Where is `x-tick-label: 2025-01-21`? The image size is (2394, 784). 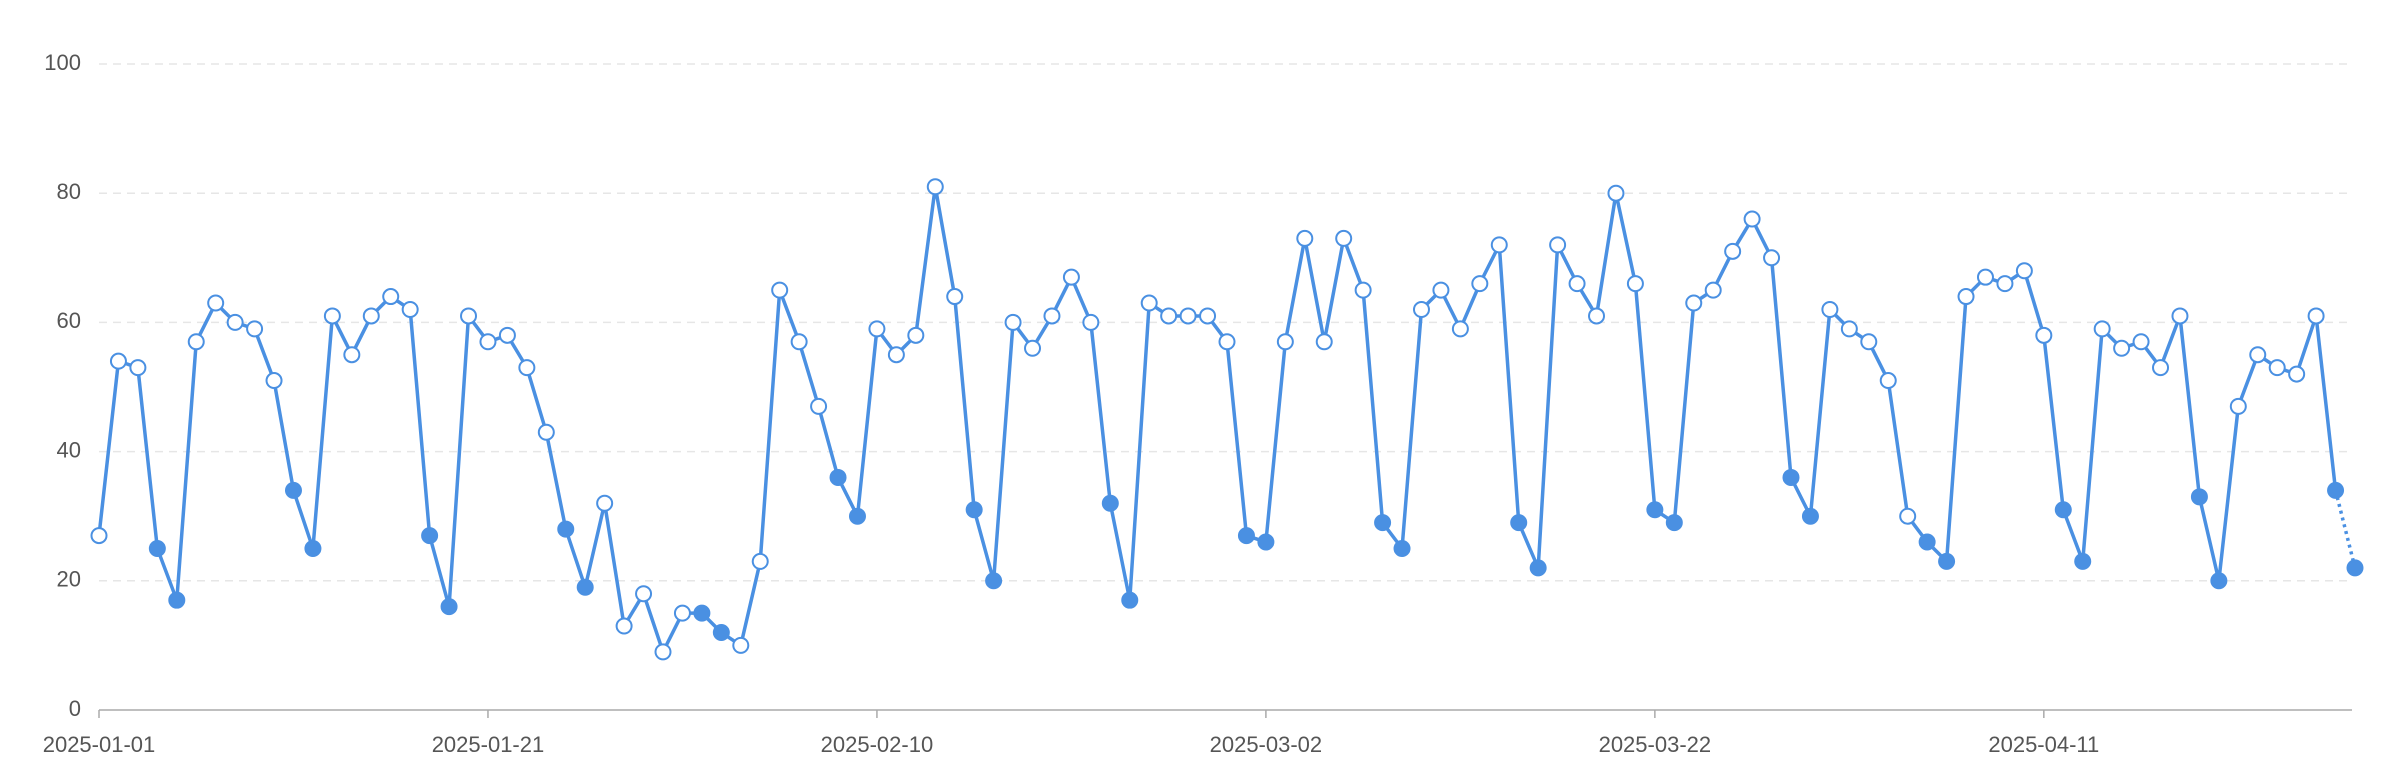 x-tick-label: 2025-01-21 is located at coordinates (488, 744).